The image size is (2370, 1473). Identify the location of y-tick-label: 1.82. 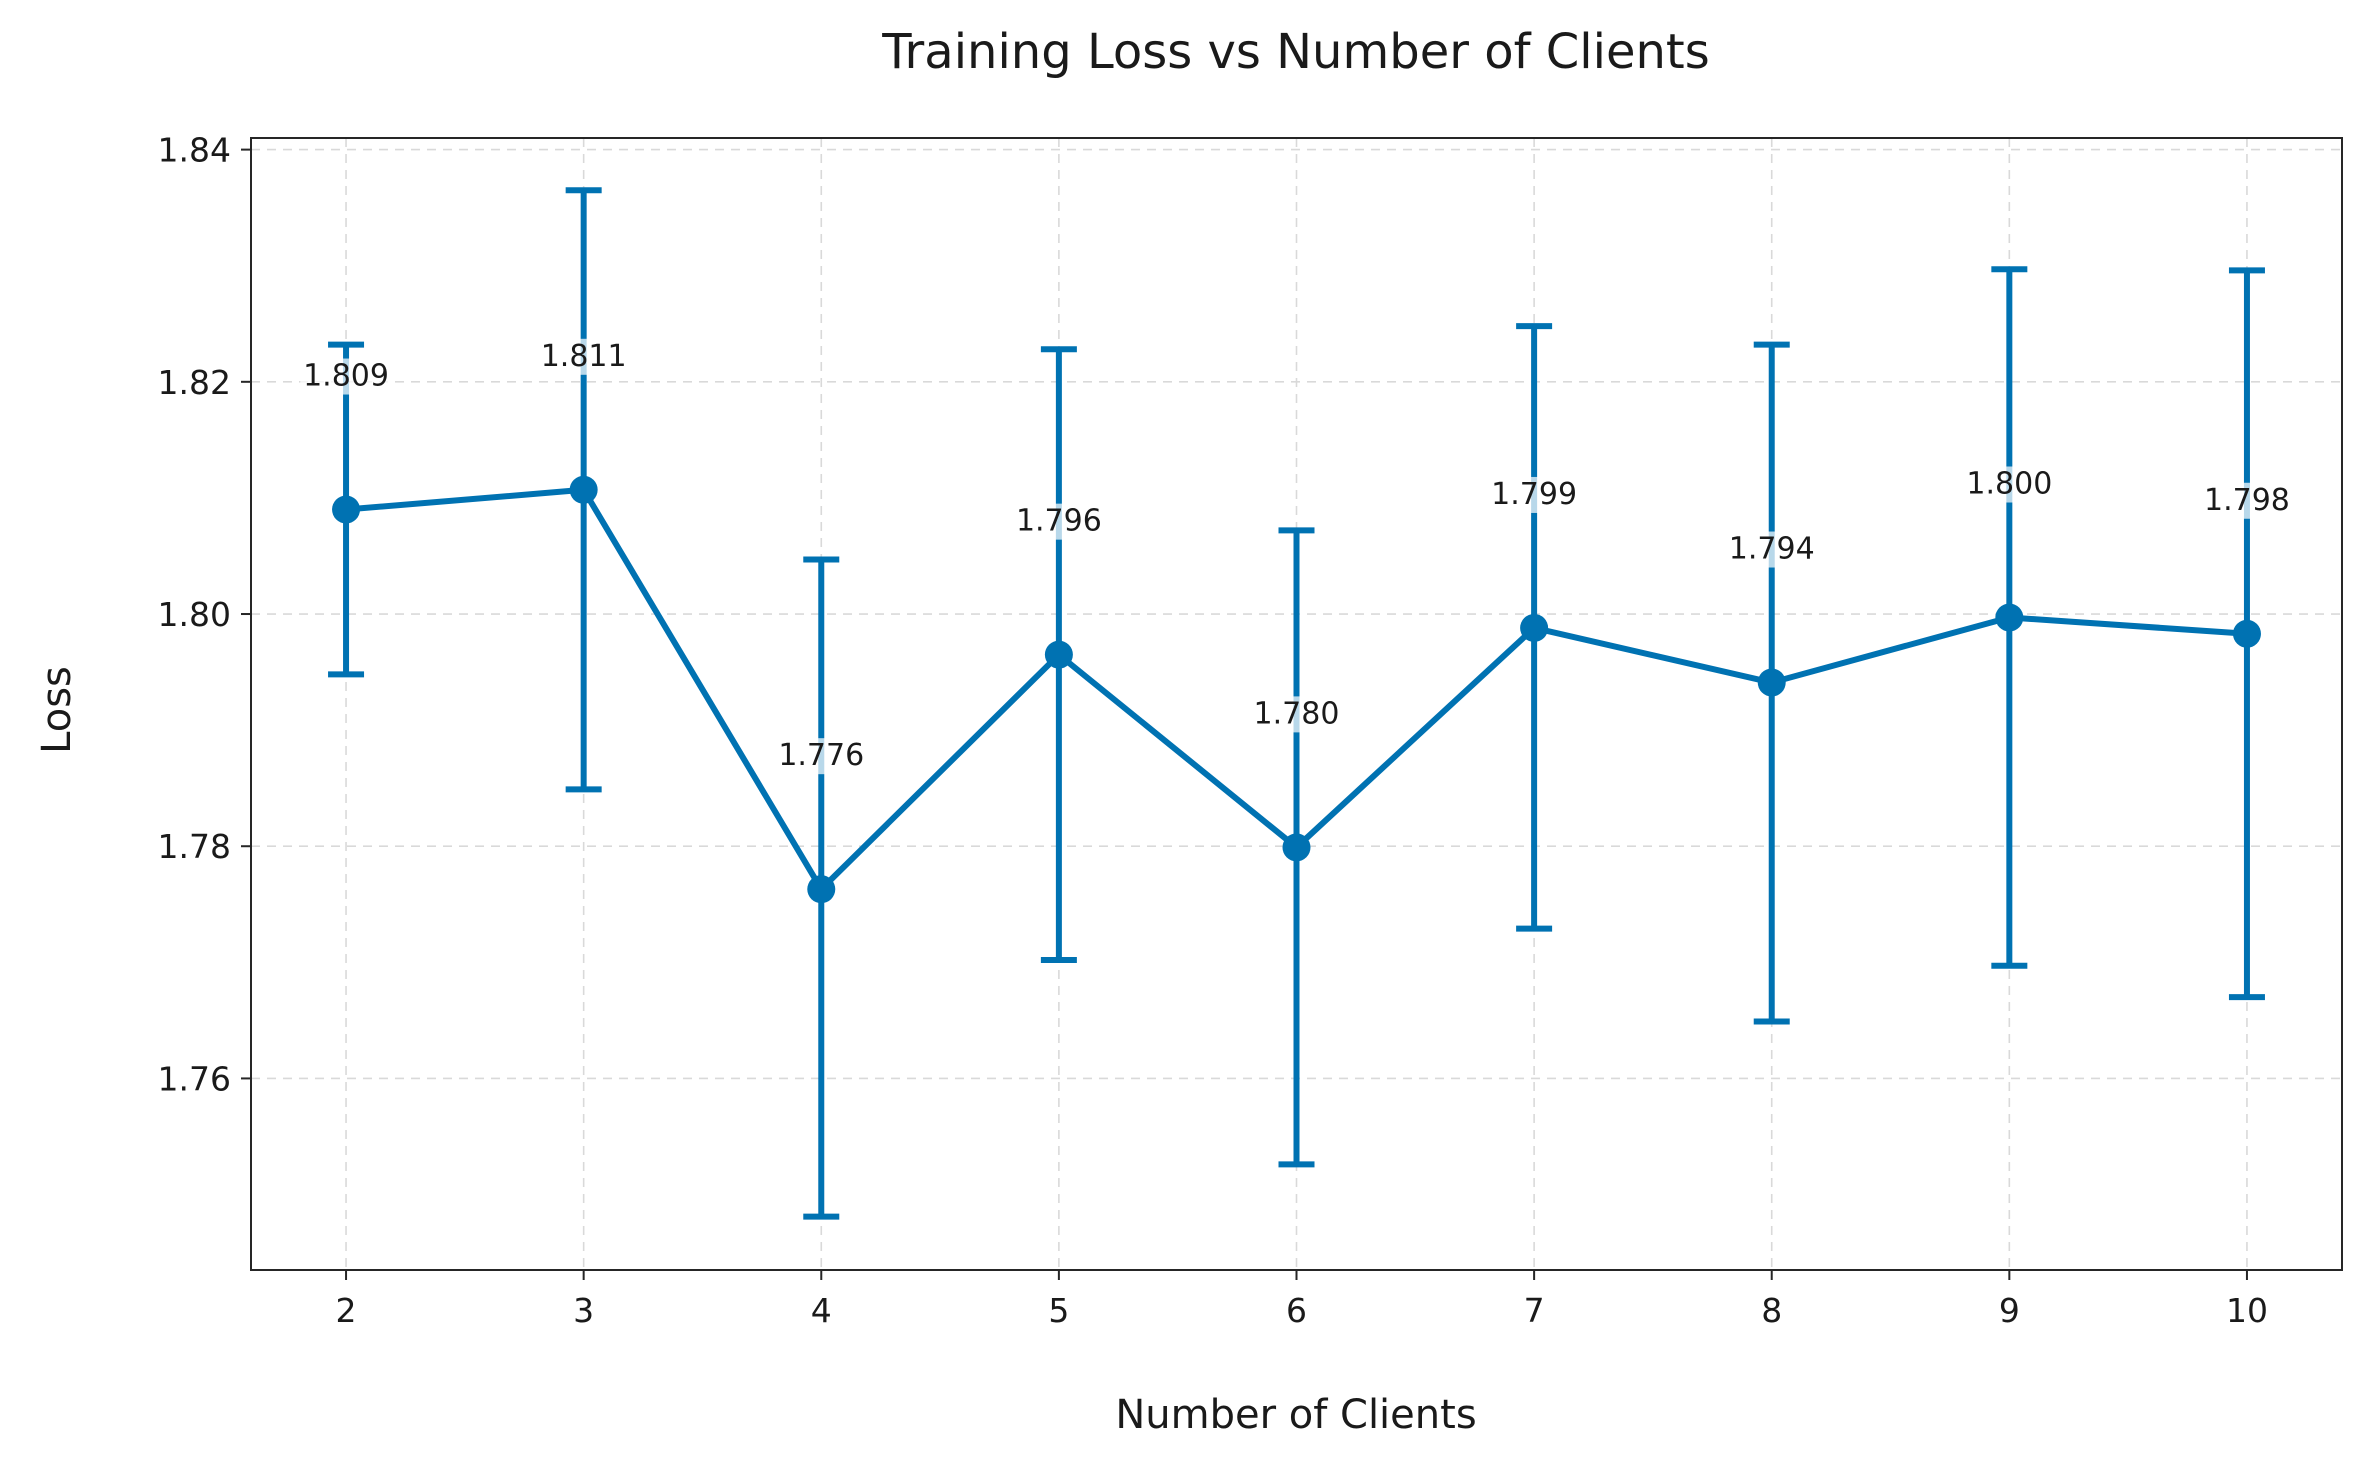
(194, 382).